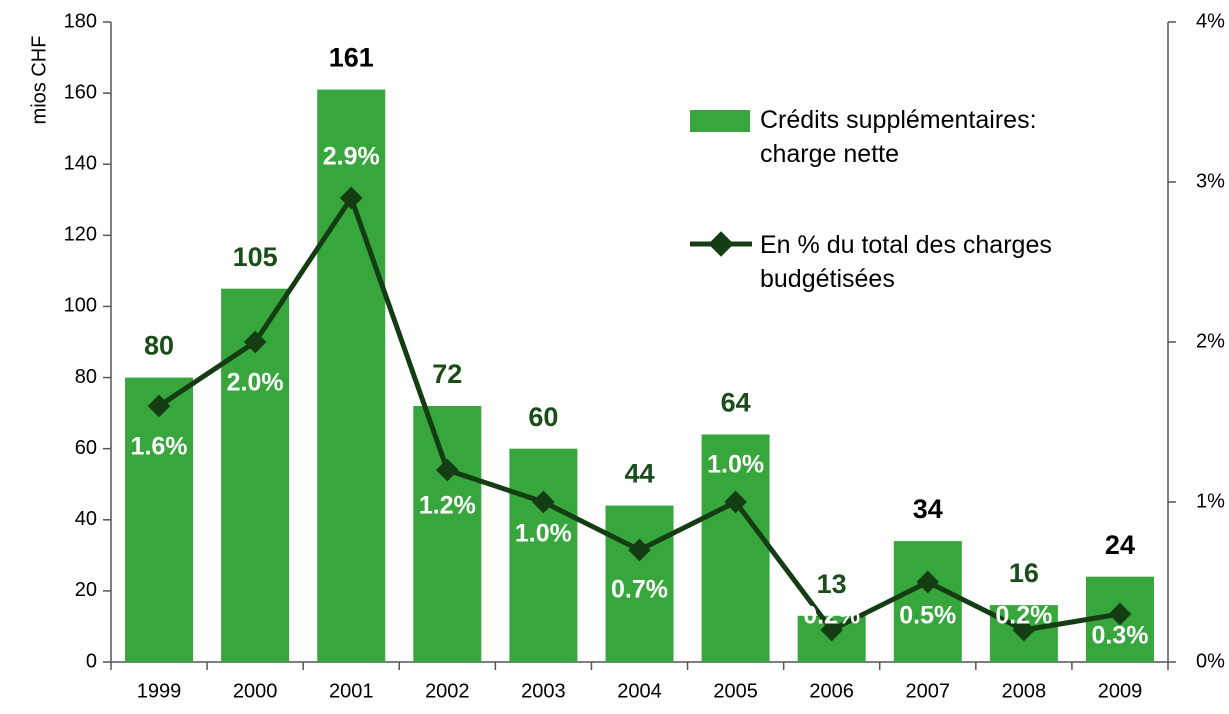 The width and height of the screenshot is (1229, 714). Describe the element at coordinates (906, 262) in the screenshot. I see `legend-label: En % du total des charges budgétisées` at that location.